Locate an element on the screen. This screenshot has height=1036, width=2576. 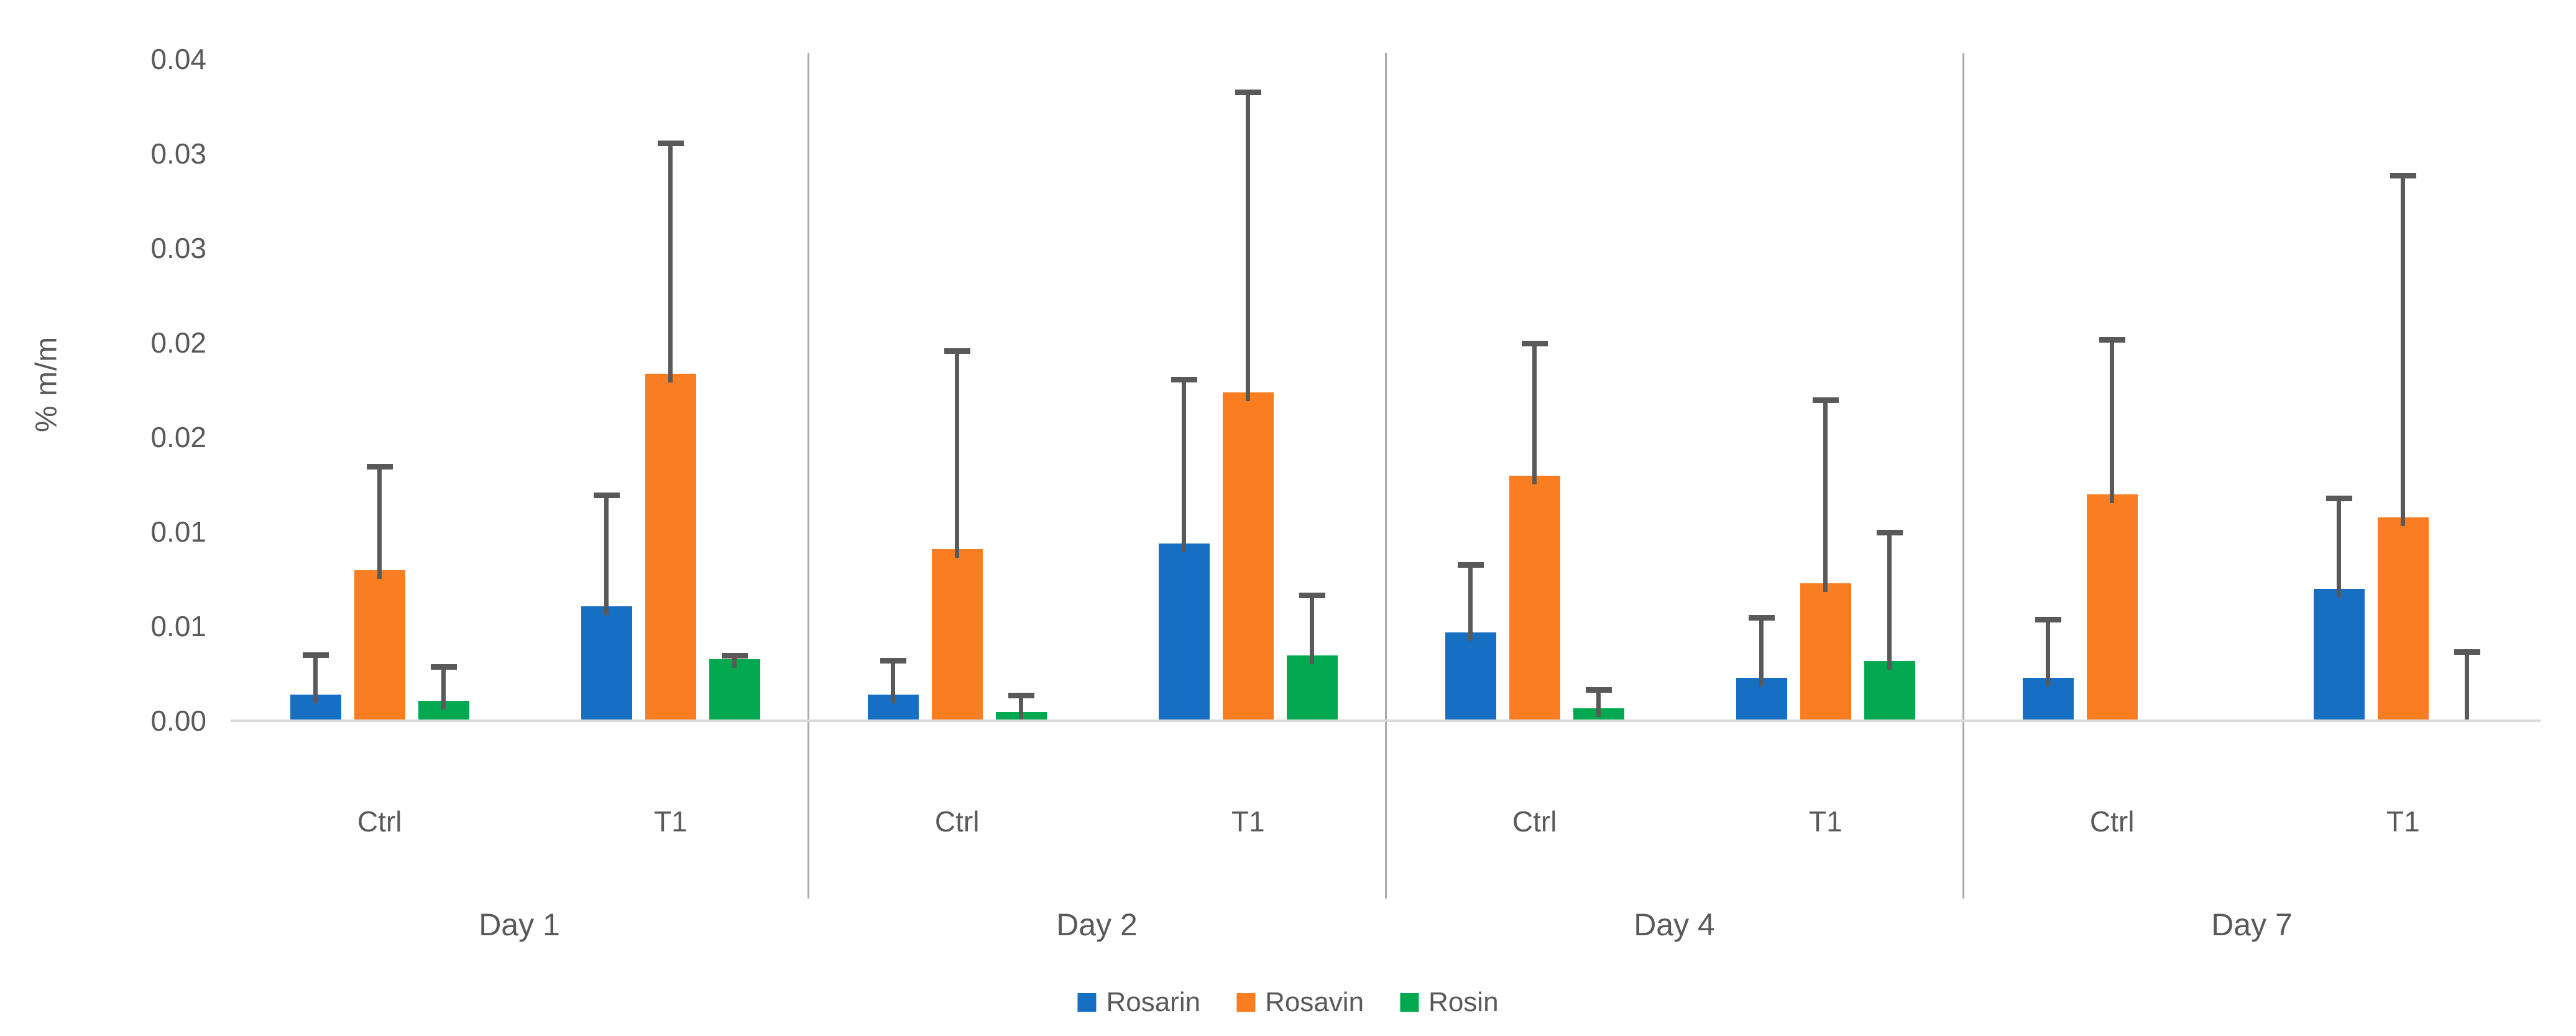
legend-item: Rosarin is located at coordinates (1138, 1002).